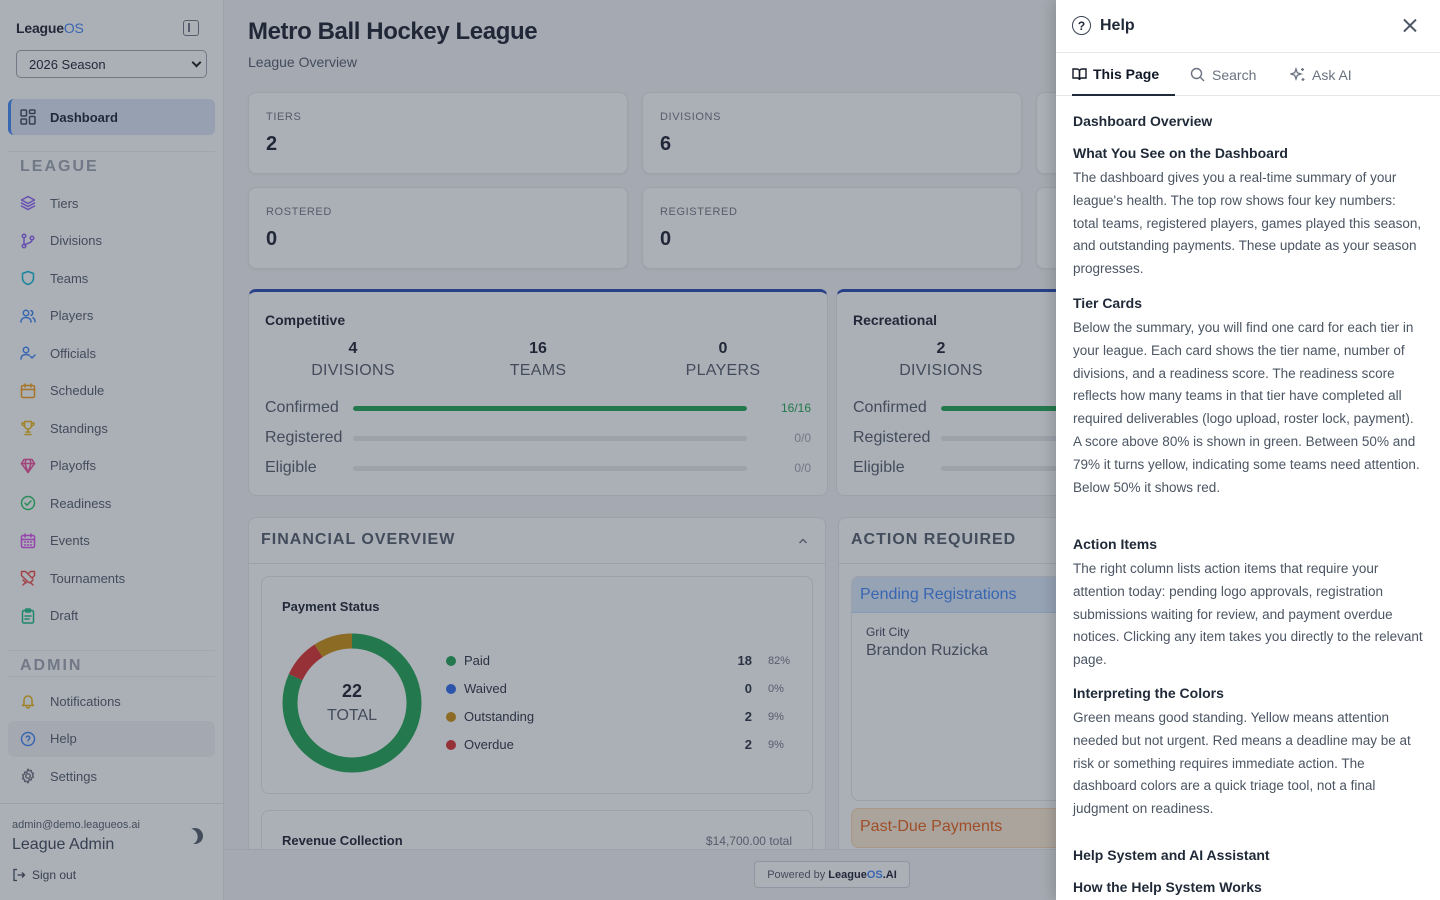 This screenshot has width=1440, height=900. I want to click on confirmed-progress-bar, so click(550, 408).